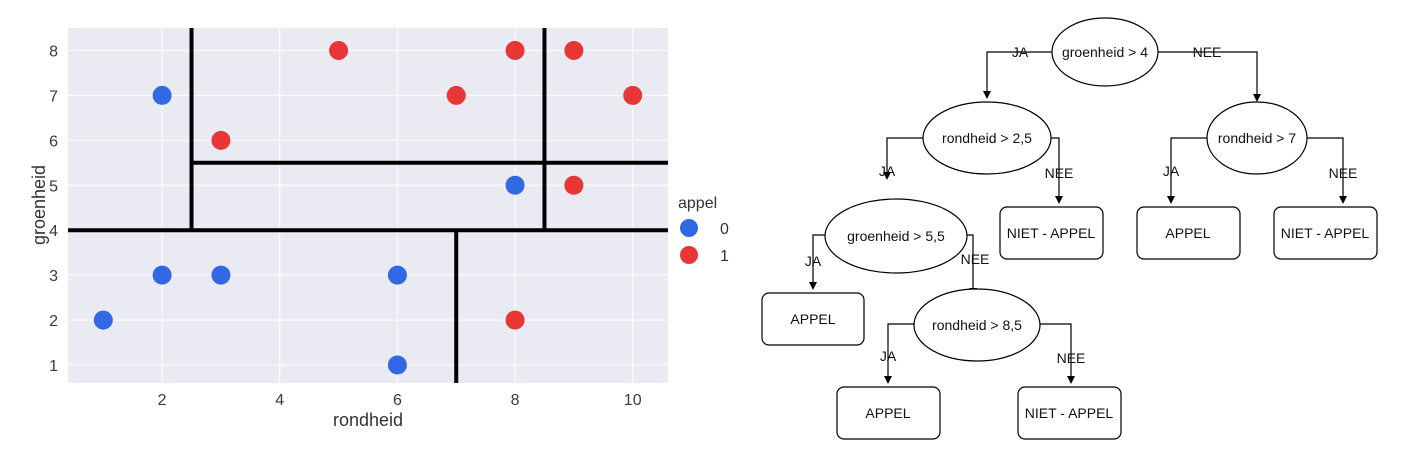 The image size is (1401, 462). I want to click on node-rondheid-7: rondheid > 7, so click(1257, 138).